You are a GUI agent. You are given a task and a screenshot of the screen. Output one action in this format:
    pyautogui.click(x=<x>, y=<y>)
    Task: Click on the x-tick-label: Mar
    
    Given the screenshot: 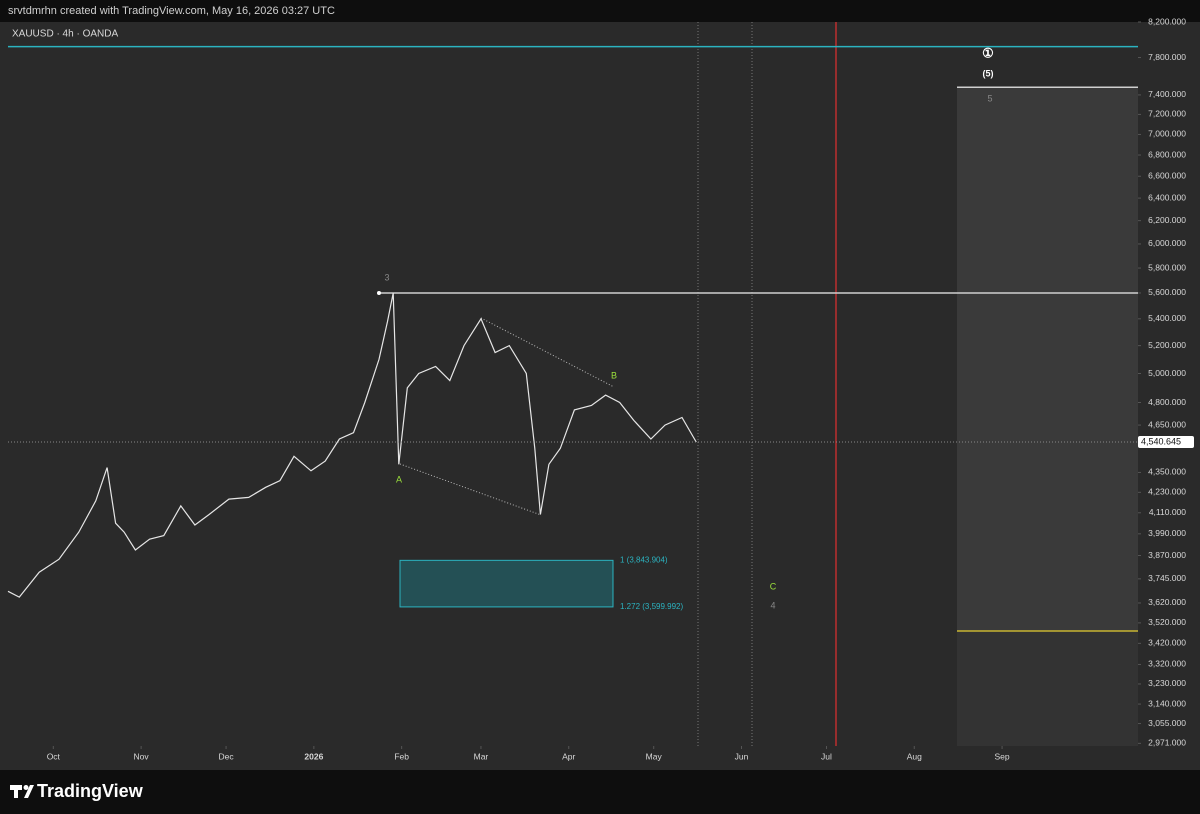 What is the action you would take?
    pyautogui.click(x=481, y=756)
    